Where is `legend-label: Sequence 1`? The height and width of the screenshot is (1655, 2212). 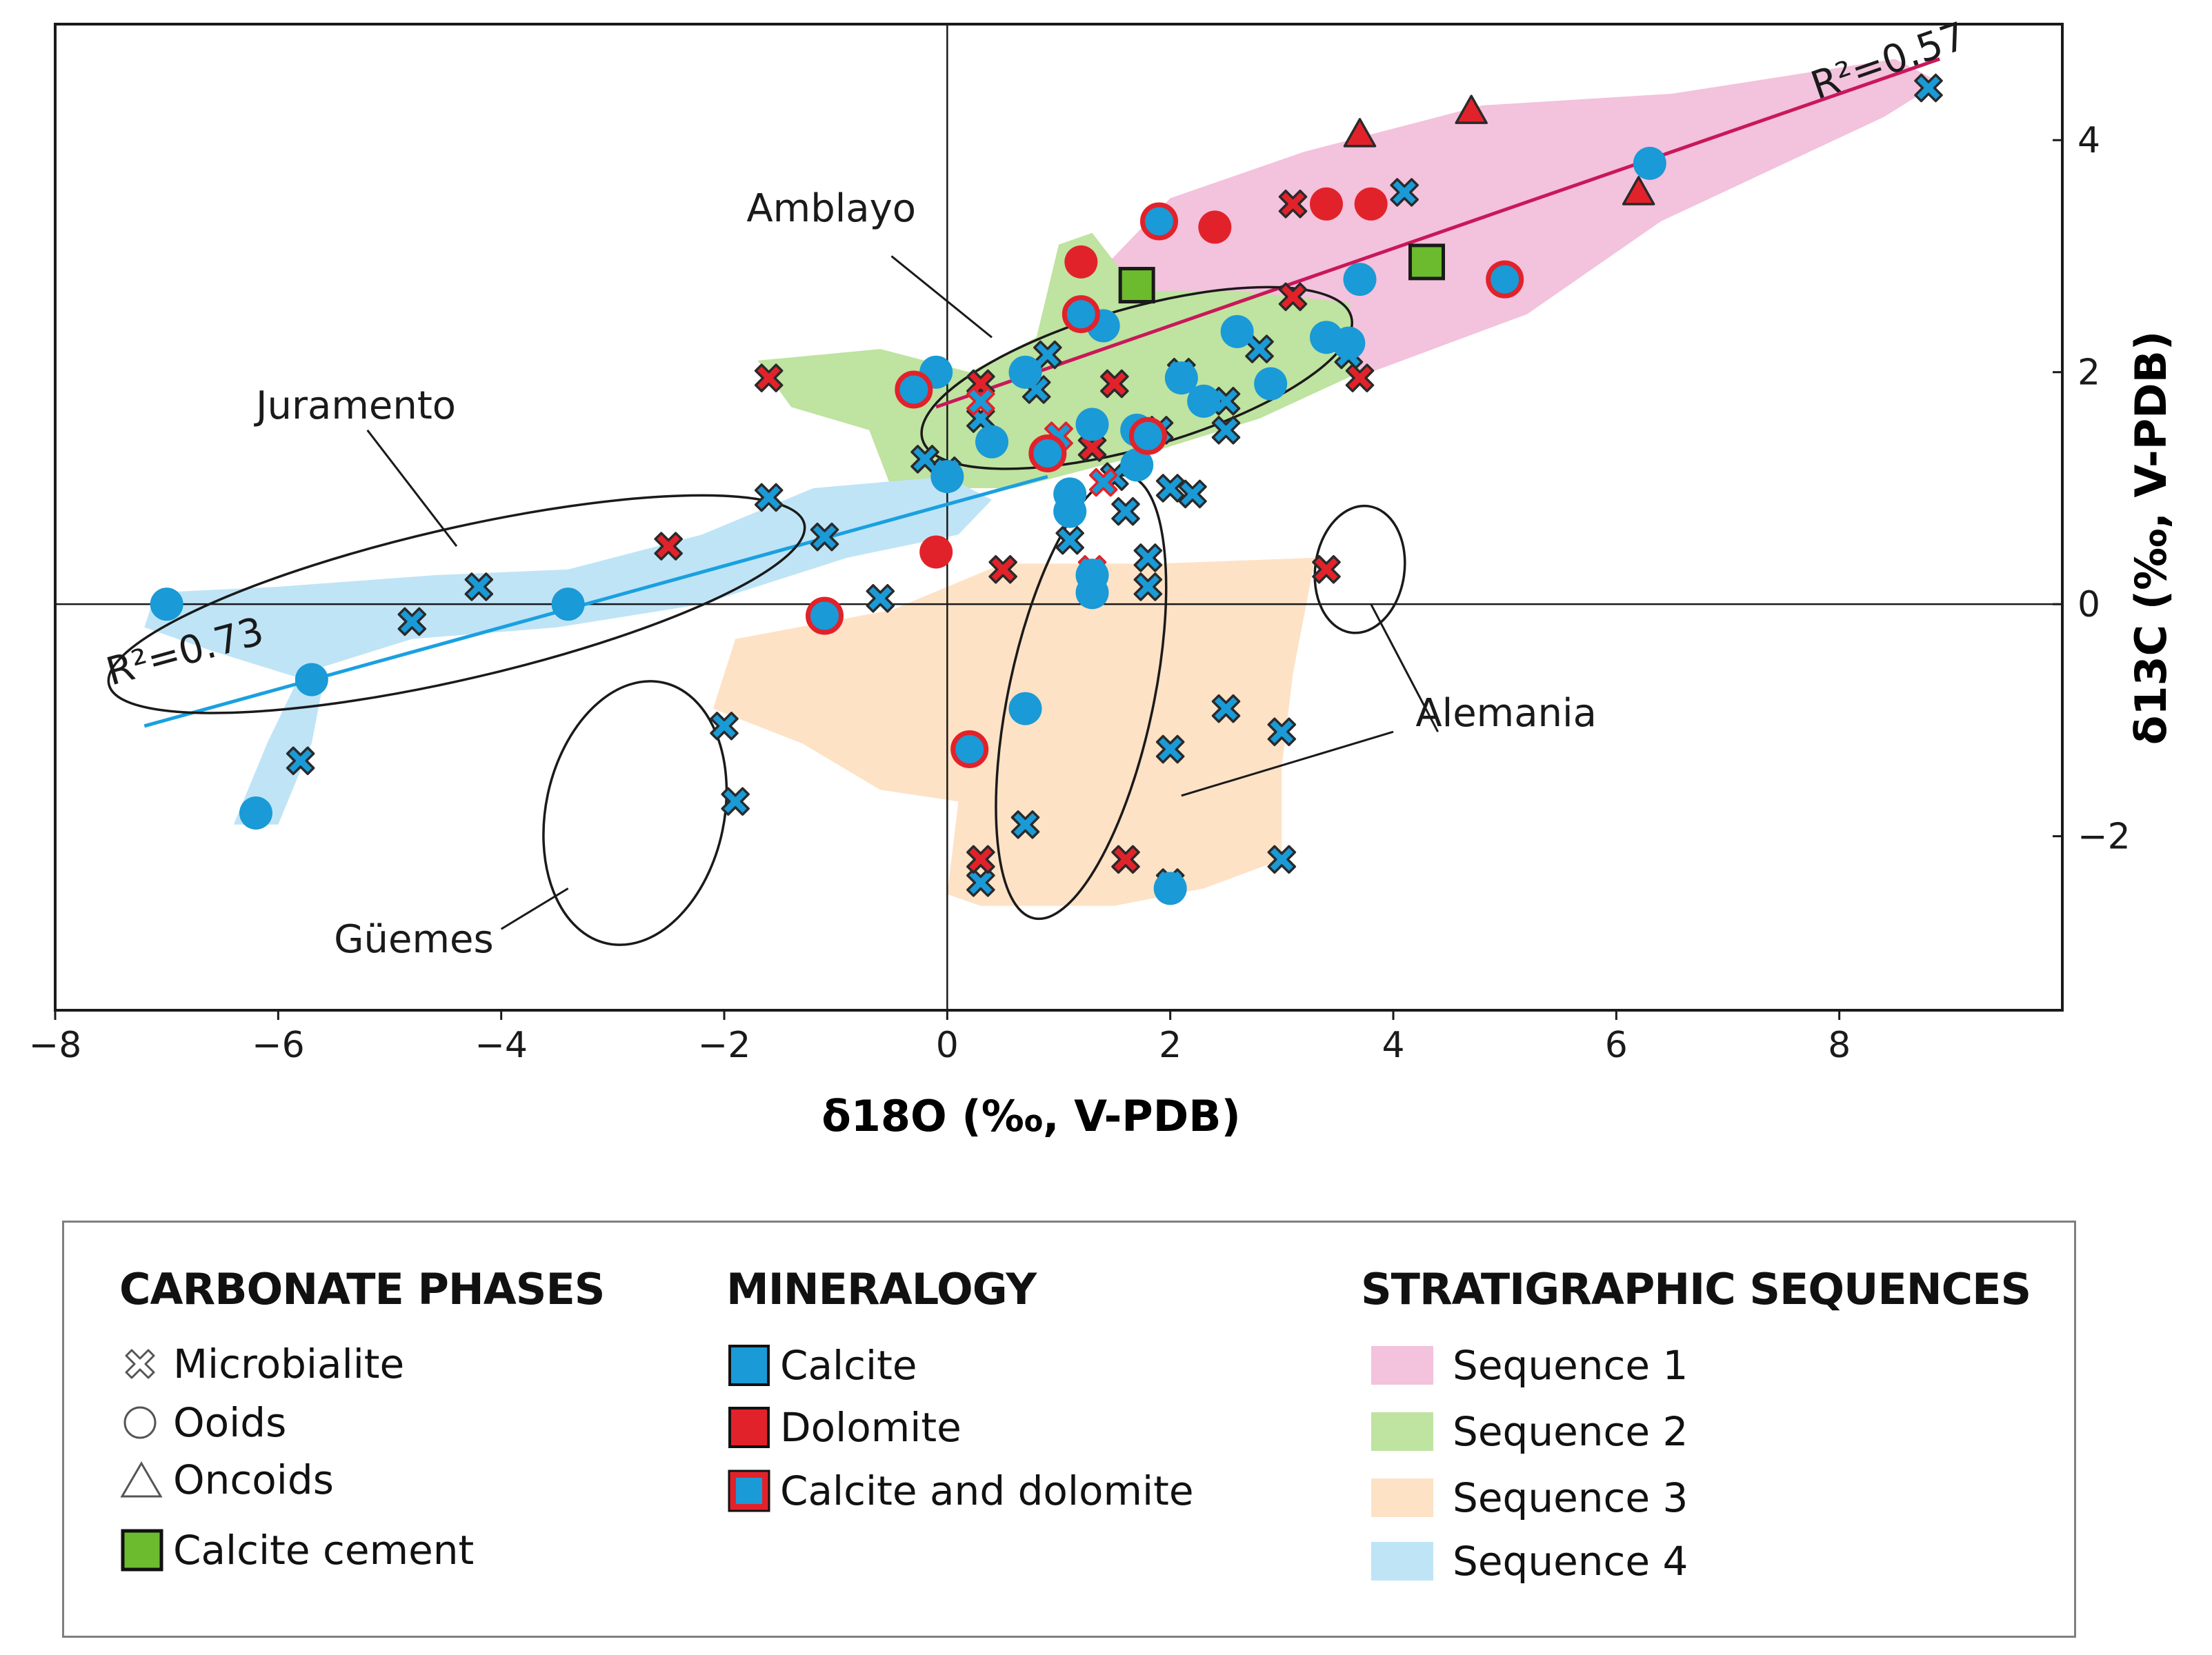 legend-label: Sequence 1 is located at coordinates (1570, 1365).